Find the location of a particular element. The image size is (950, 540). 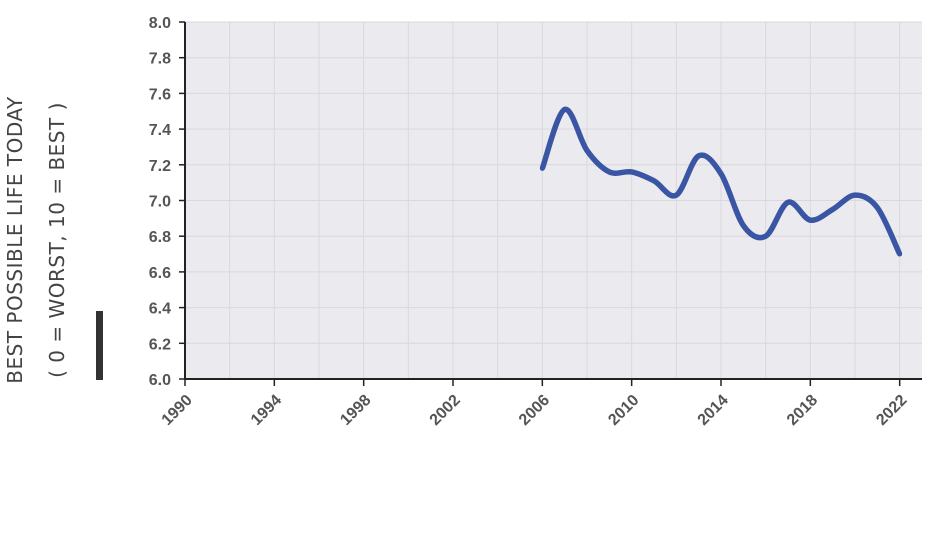

y-axis-title-line1: BEST POSSIBLE LIFE TODAY is located at coordinates (15, 240).